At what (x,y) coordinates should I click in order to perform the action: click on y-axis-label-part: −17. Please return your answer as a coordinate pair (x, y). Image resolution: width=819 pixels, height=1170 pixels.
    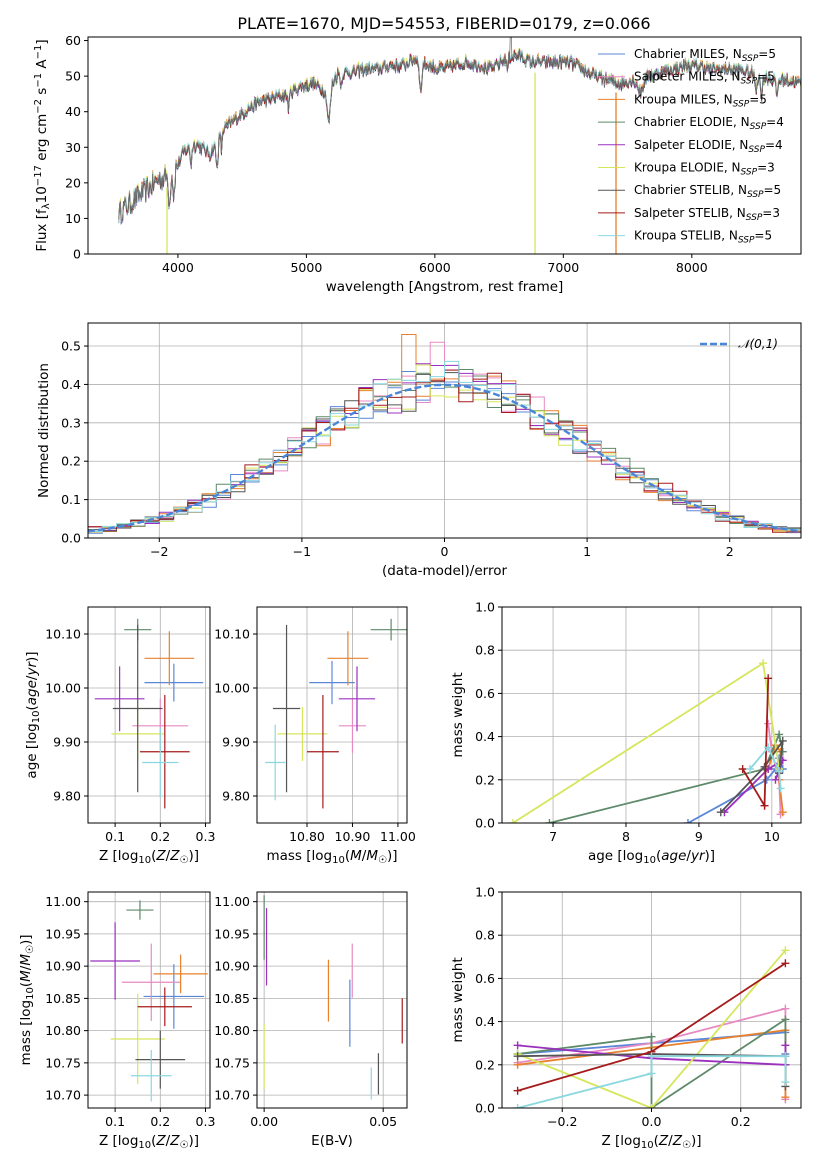
    Looking at the image, I should click on (38, 175).